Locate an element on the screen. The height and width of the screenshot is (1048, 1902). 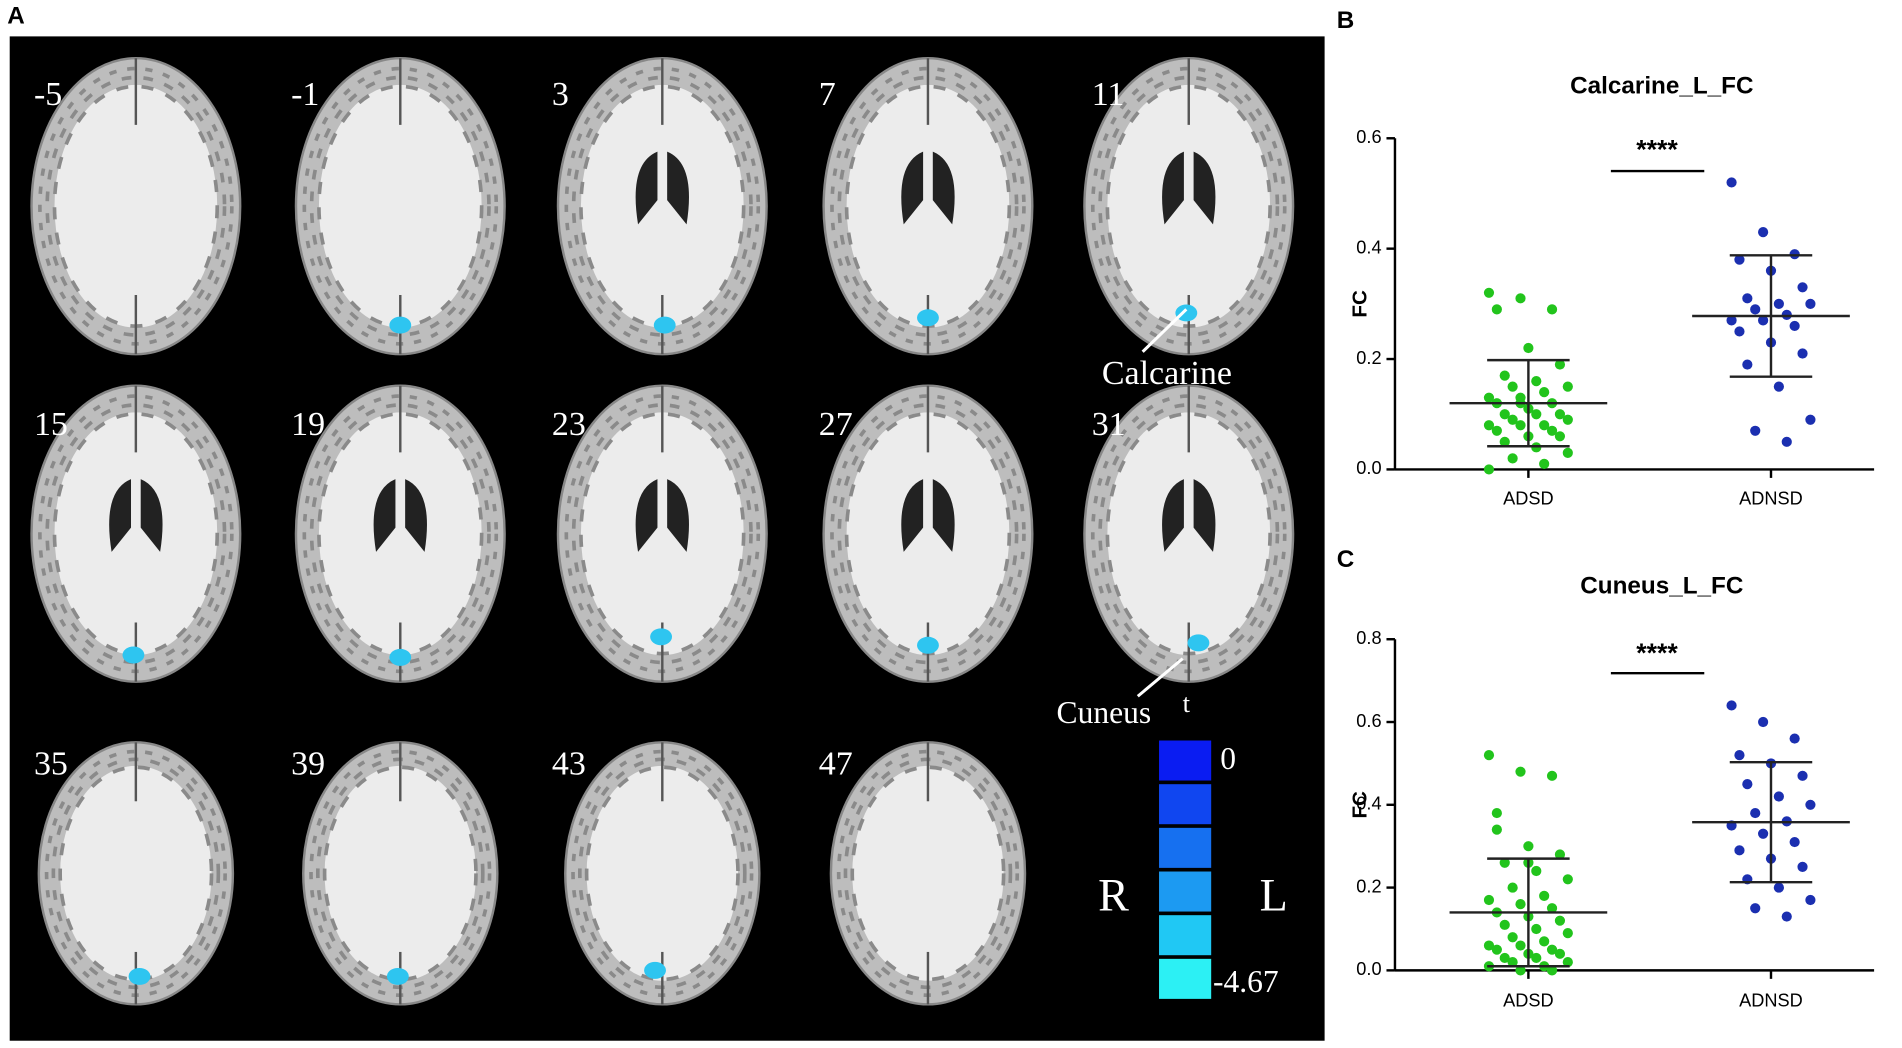
annotation: Cuneus is located at coordinates (1104, 712).